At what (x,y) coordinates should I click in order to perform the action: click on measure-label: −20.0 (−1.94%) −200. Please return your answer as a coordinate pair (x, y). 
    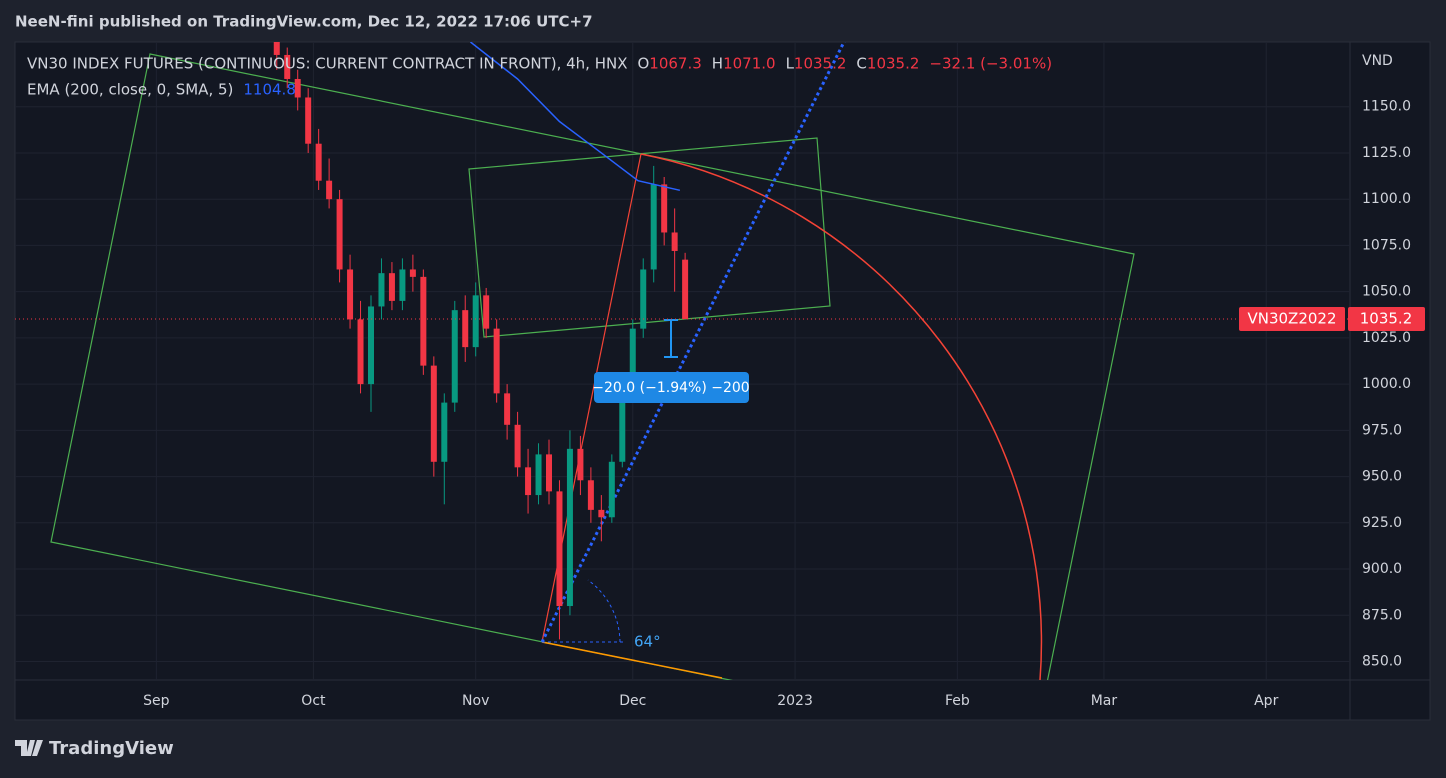
    Looking at the image, I should click on (670, 388).